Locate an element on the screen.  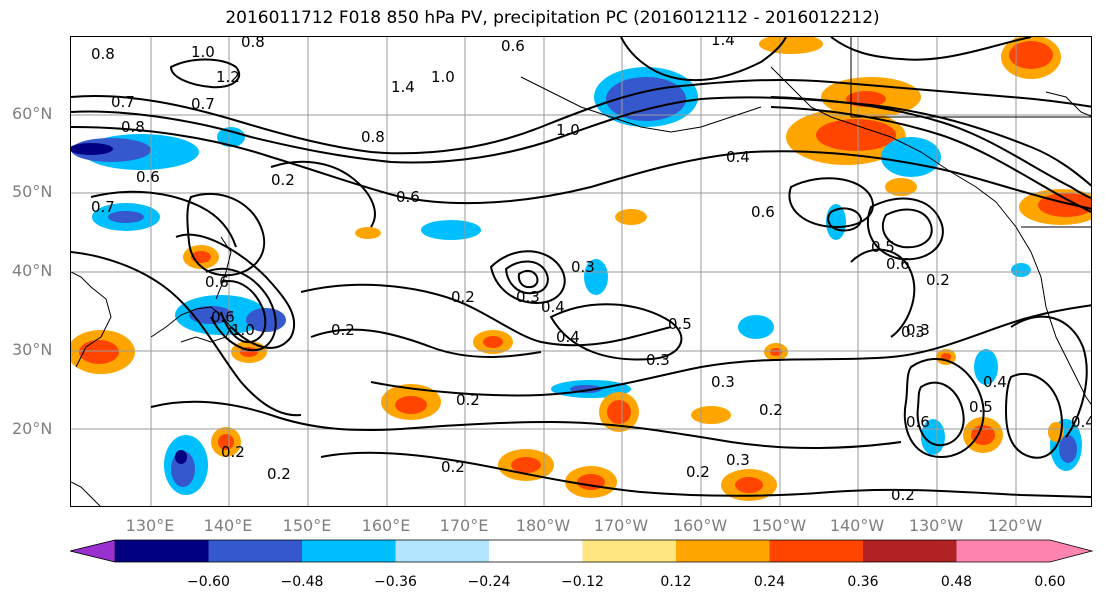
colorbar-tick-label: 0.24 is located at coordinates (769, 582).